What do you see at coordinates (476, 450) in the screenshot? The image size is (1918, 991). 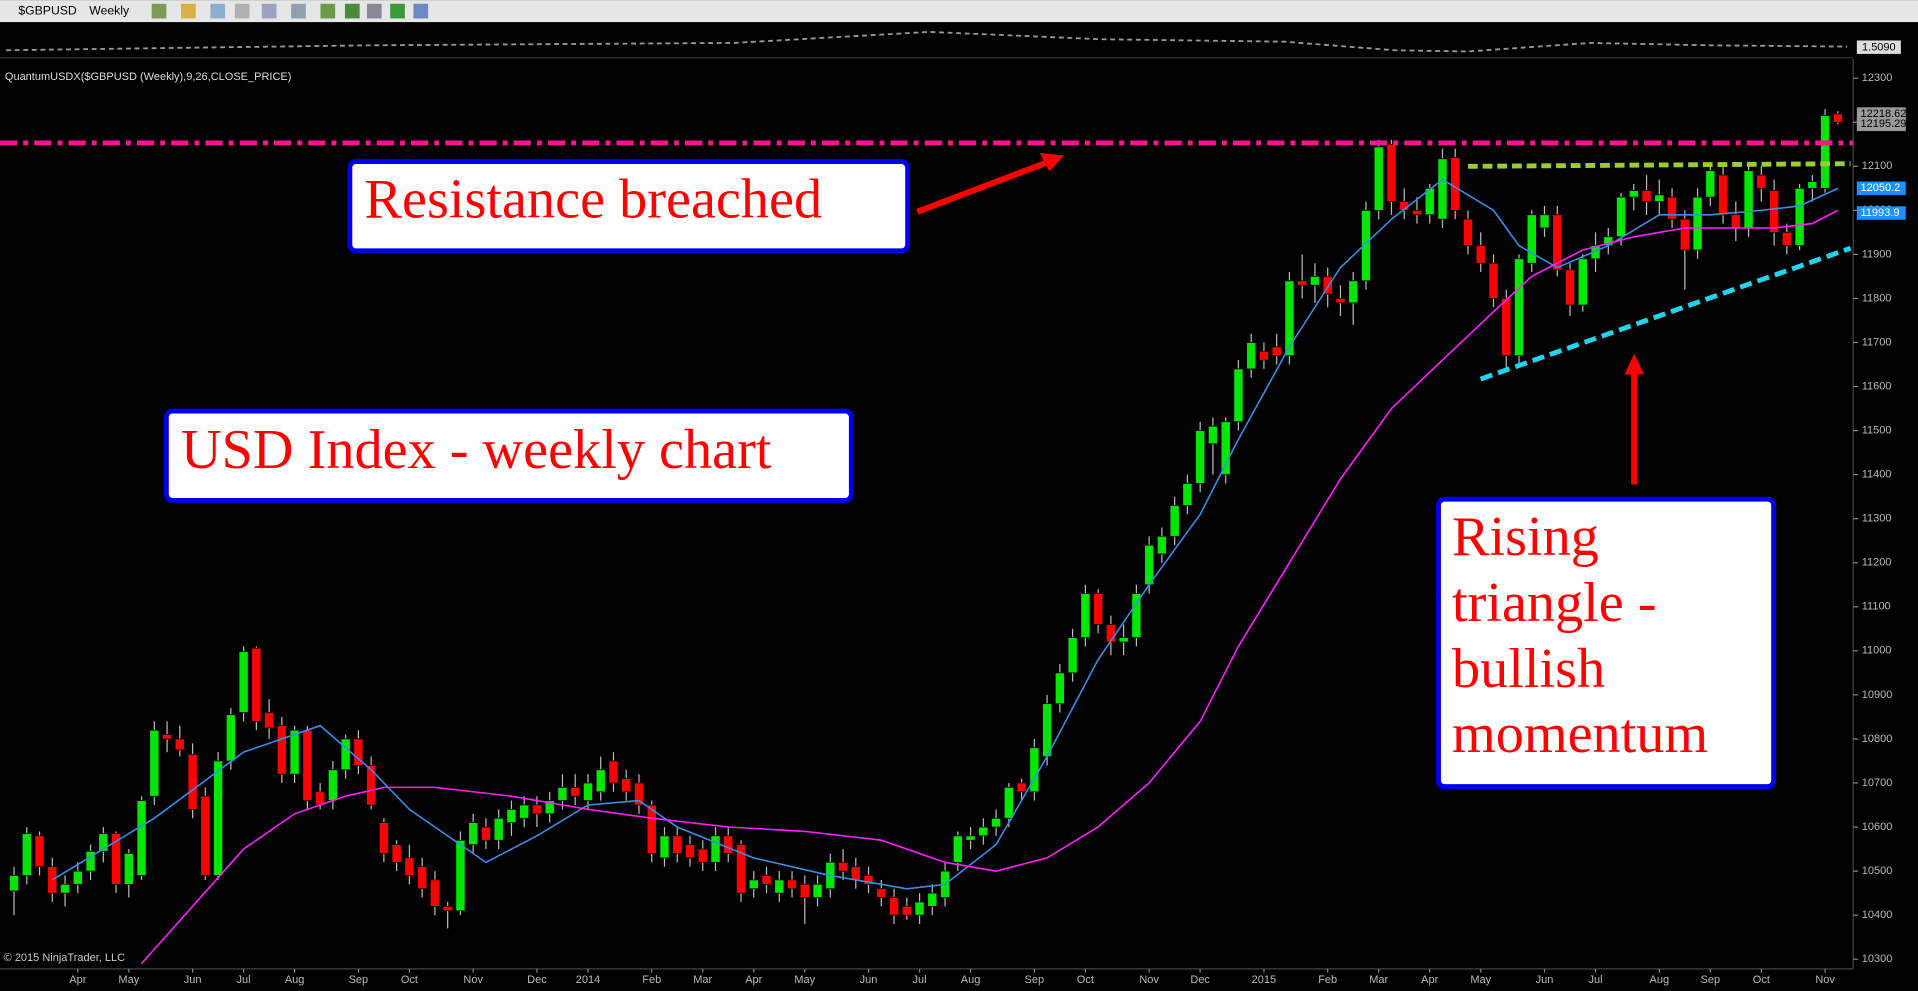 I see `annotation-text: USD Index - weekly chart` at bounding box center [476, 450].